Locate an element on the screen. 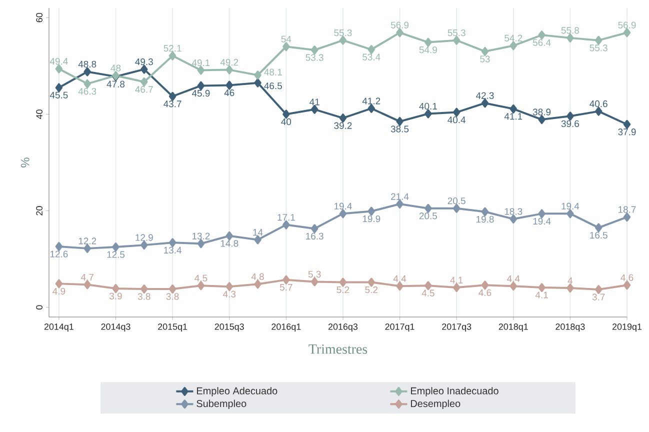 The width and height of the screenshot is (649, 432). y-tick-label: 40 is located at coordinates (39, 114).